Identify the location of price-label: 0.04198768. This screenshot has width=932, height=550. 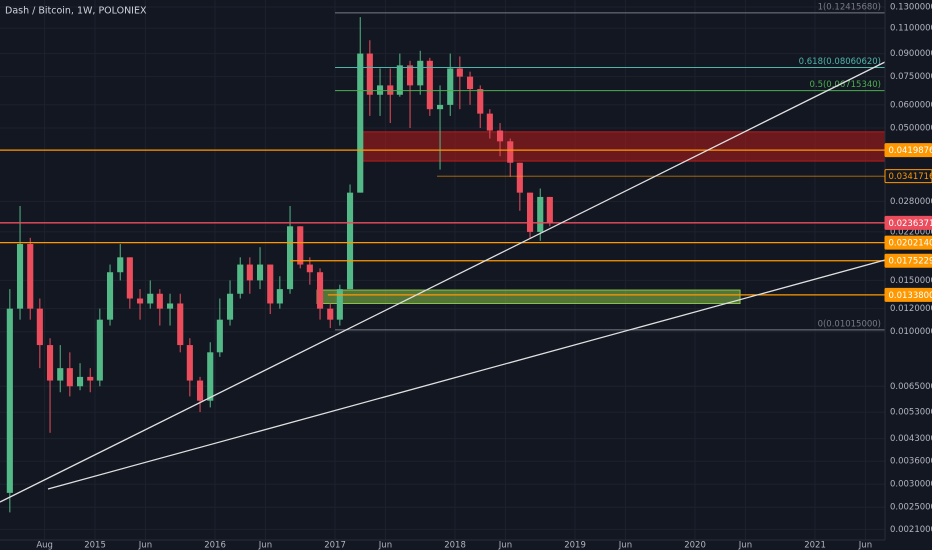
(910, 151).